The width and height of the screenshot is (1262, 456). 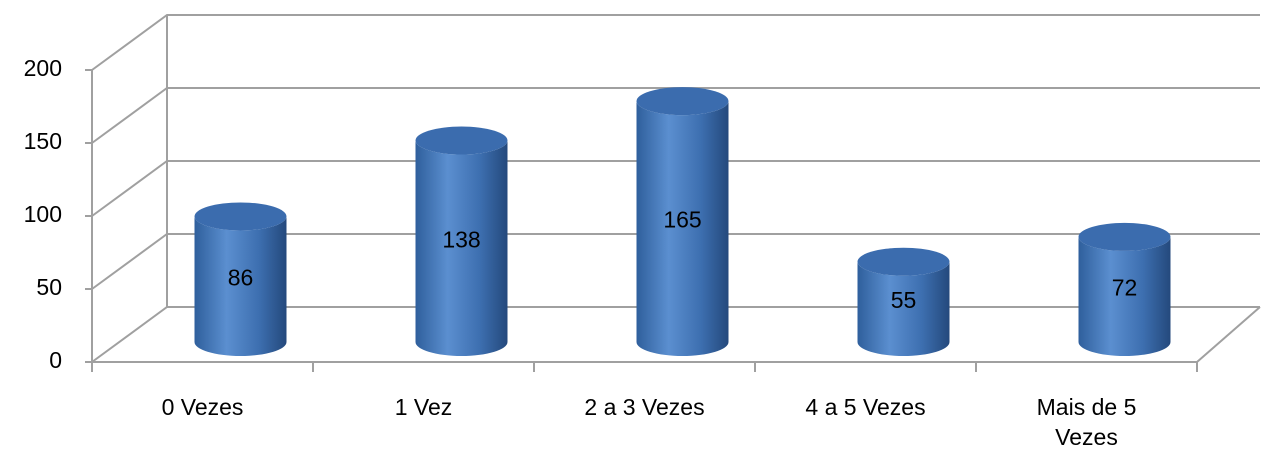 I want to click on value-label: 55, so click(x=904, y=300).